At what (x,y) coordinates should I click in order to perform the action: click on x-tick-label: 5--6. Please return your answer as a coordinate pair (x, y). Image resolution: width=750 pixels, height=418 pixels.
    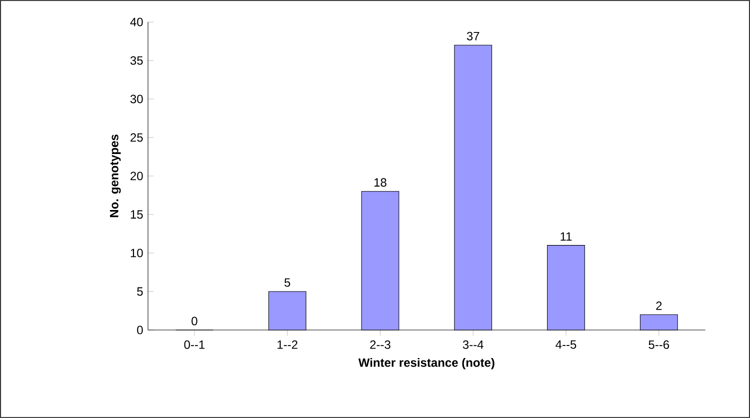
    Looking at the image, I should click on (659, 344).